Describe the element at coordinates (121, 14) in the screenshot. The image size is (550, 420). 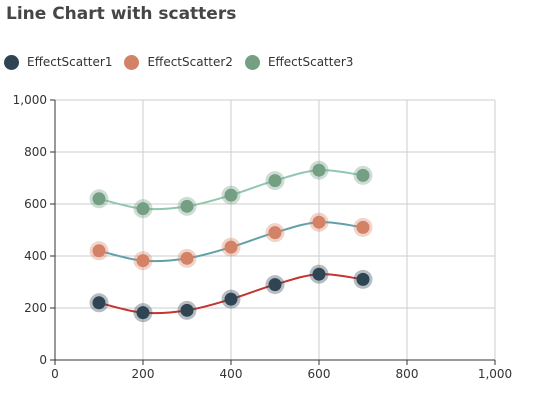
I see `chart-title: Line Chart with scatters` at that location.